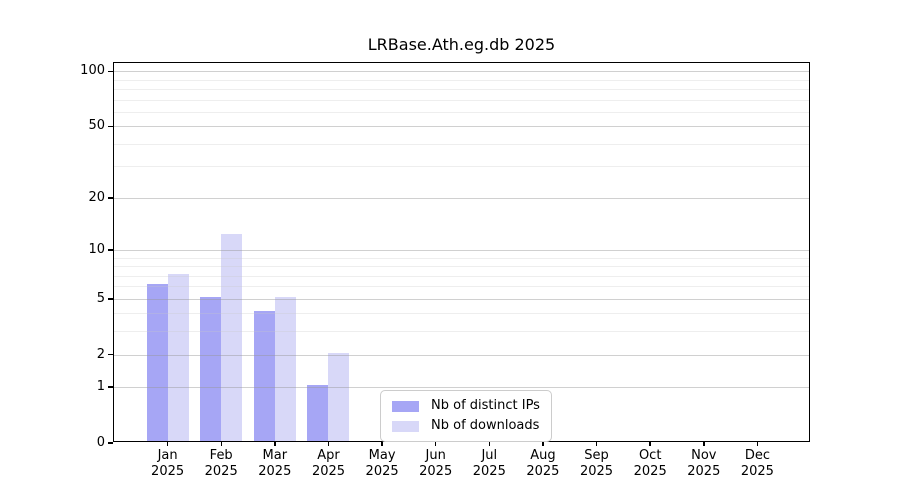  Describe the element at coordinates (489, 443) in the screenshot. I see `x-tick-mark-jul` at that location.